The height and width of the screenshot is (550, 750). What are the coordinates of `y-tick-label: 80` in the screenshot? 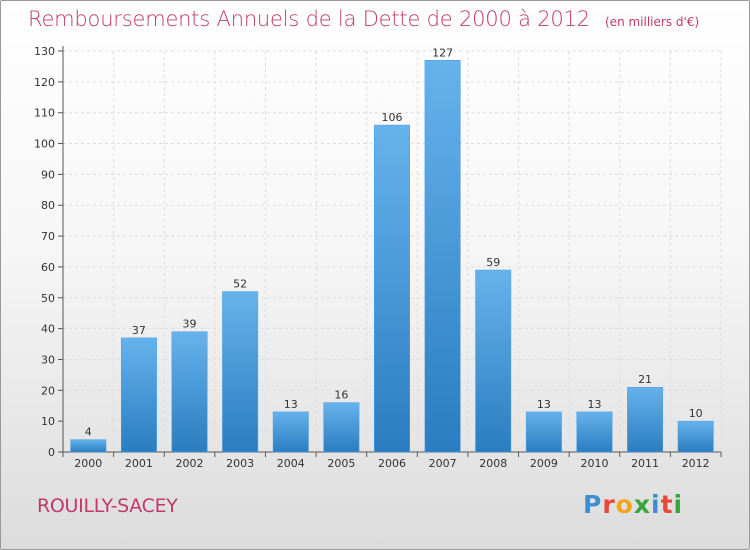 It's located at (48, 205).